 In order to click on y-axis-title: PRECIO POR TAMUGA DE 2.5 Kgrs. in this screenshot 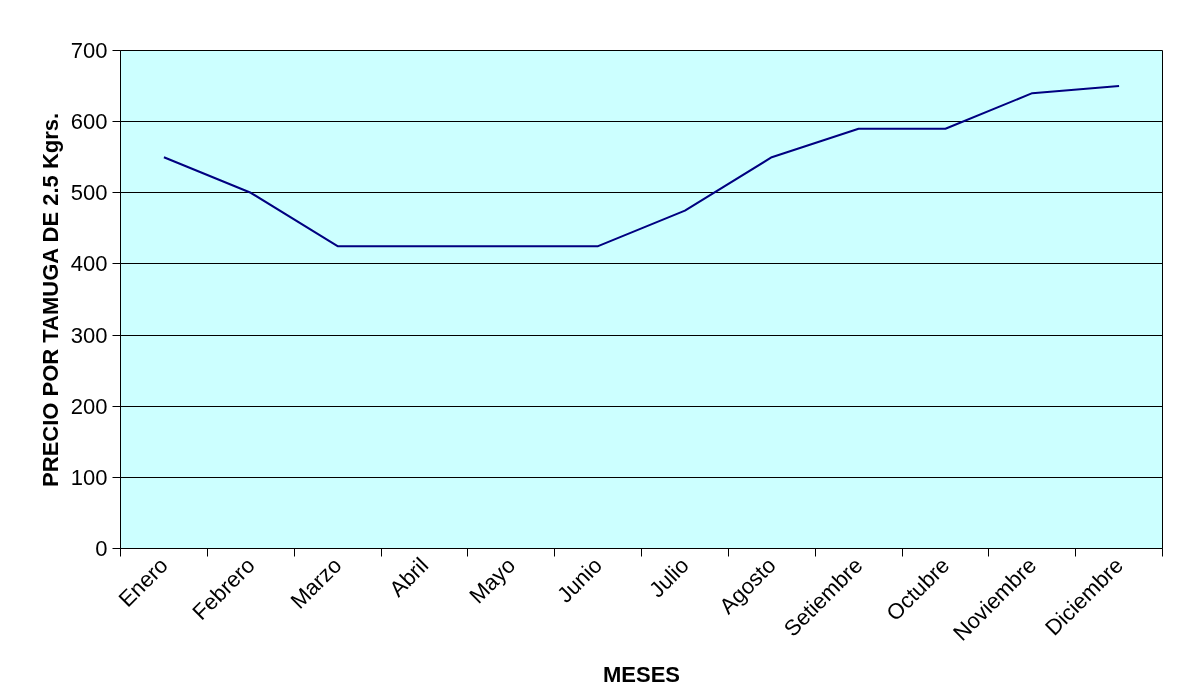, I will do `click(50, 299)`.